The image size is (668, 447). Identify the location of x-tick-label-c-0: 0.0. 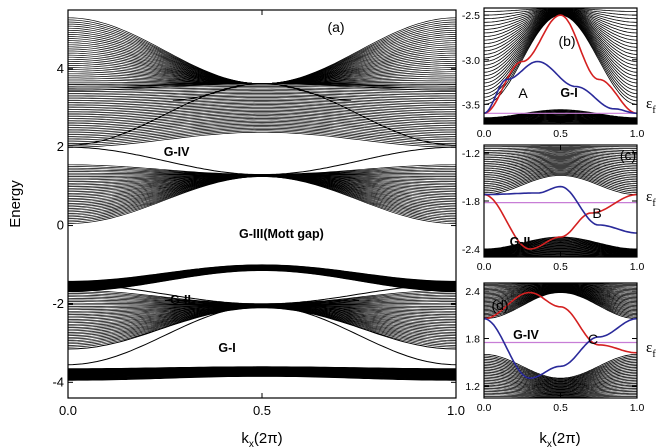
(484, 267).